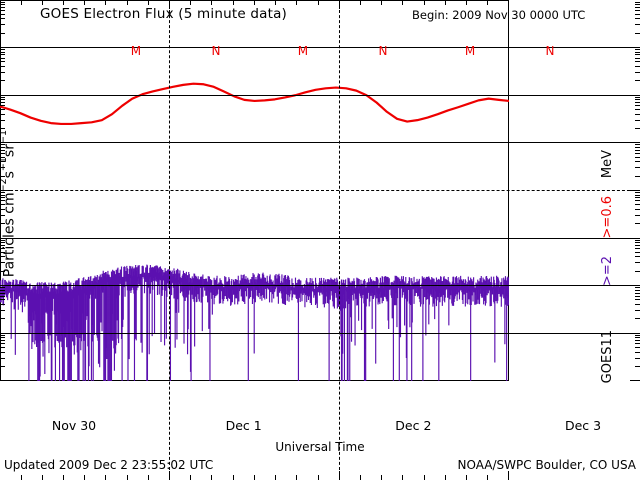  Describe the element at coordinates (320, 286) in the screenshot. I see `gridline-1e1` at that location.